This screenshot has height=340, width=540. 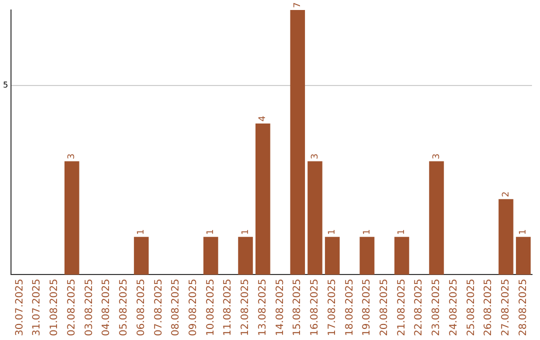 I want to click on x-tick-label: 11.08.2025, so click(x=228, y=307).